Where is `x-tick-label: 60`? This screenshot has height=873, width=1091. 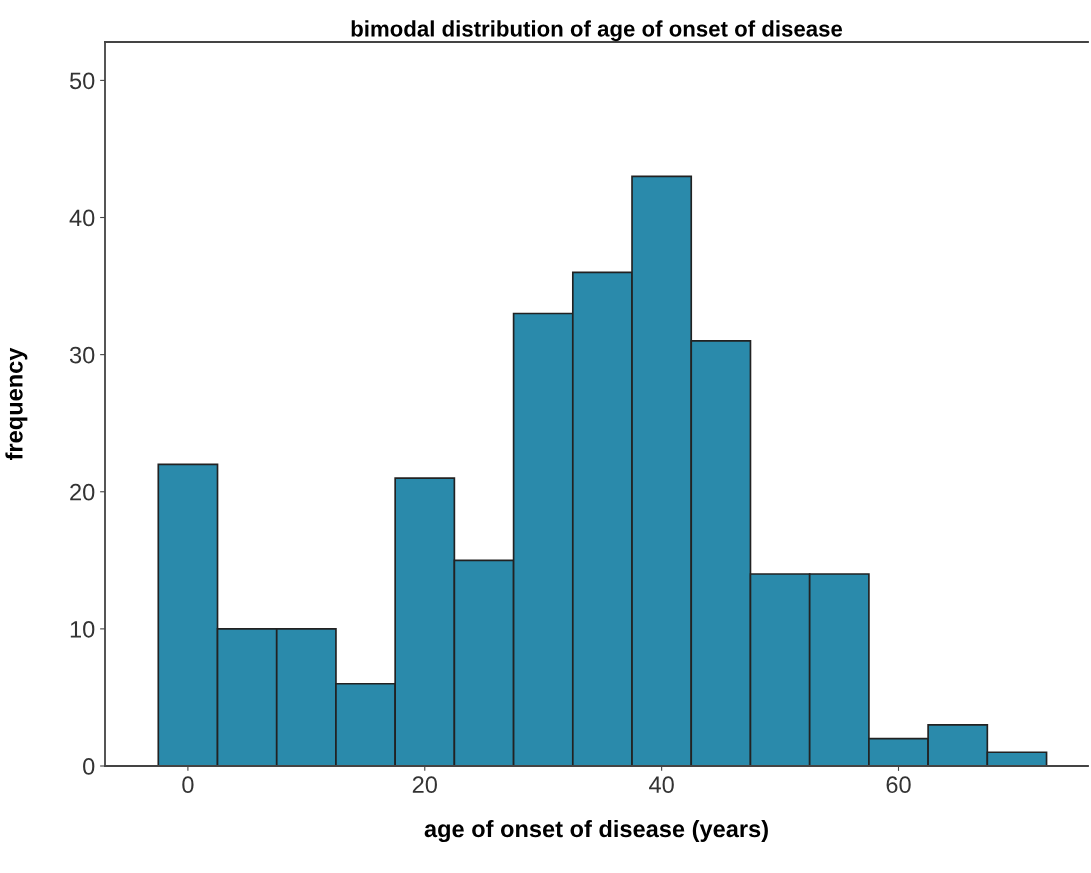 x-tick-label: 60 is located at coordinates (898, 785).